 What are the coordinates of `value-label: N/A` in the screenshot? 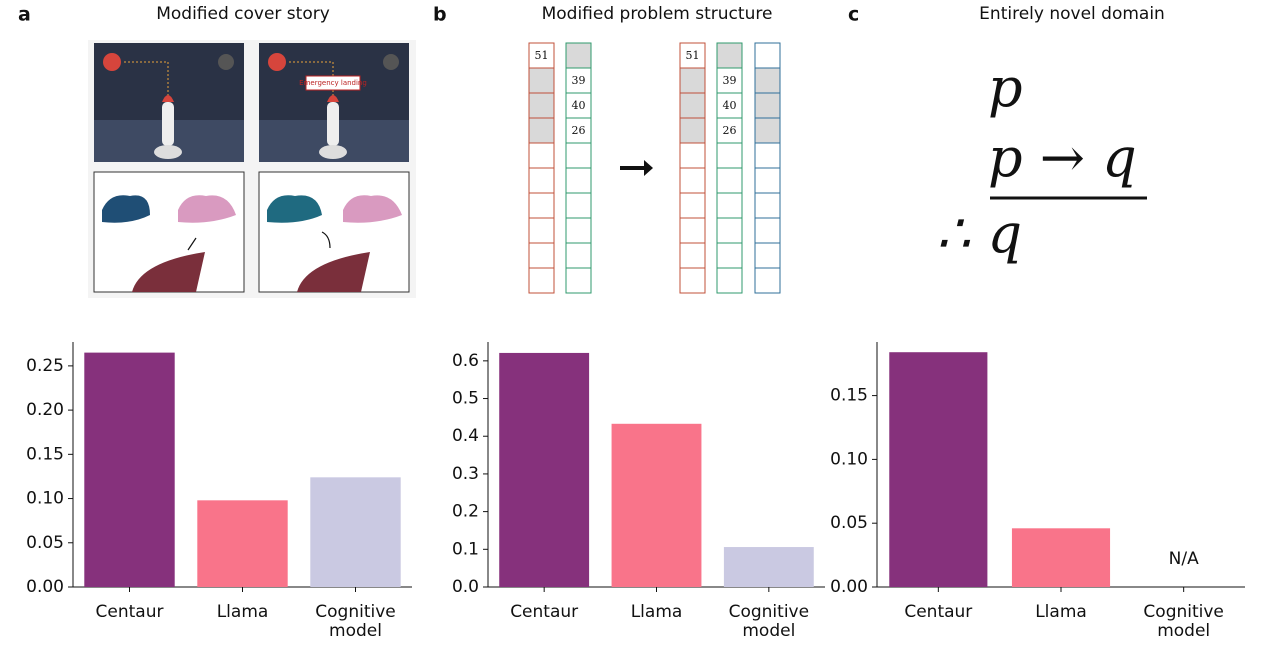 It's located at (1184, 559).